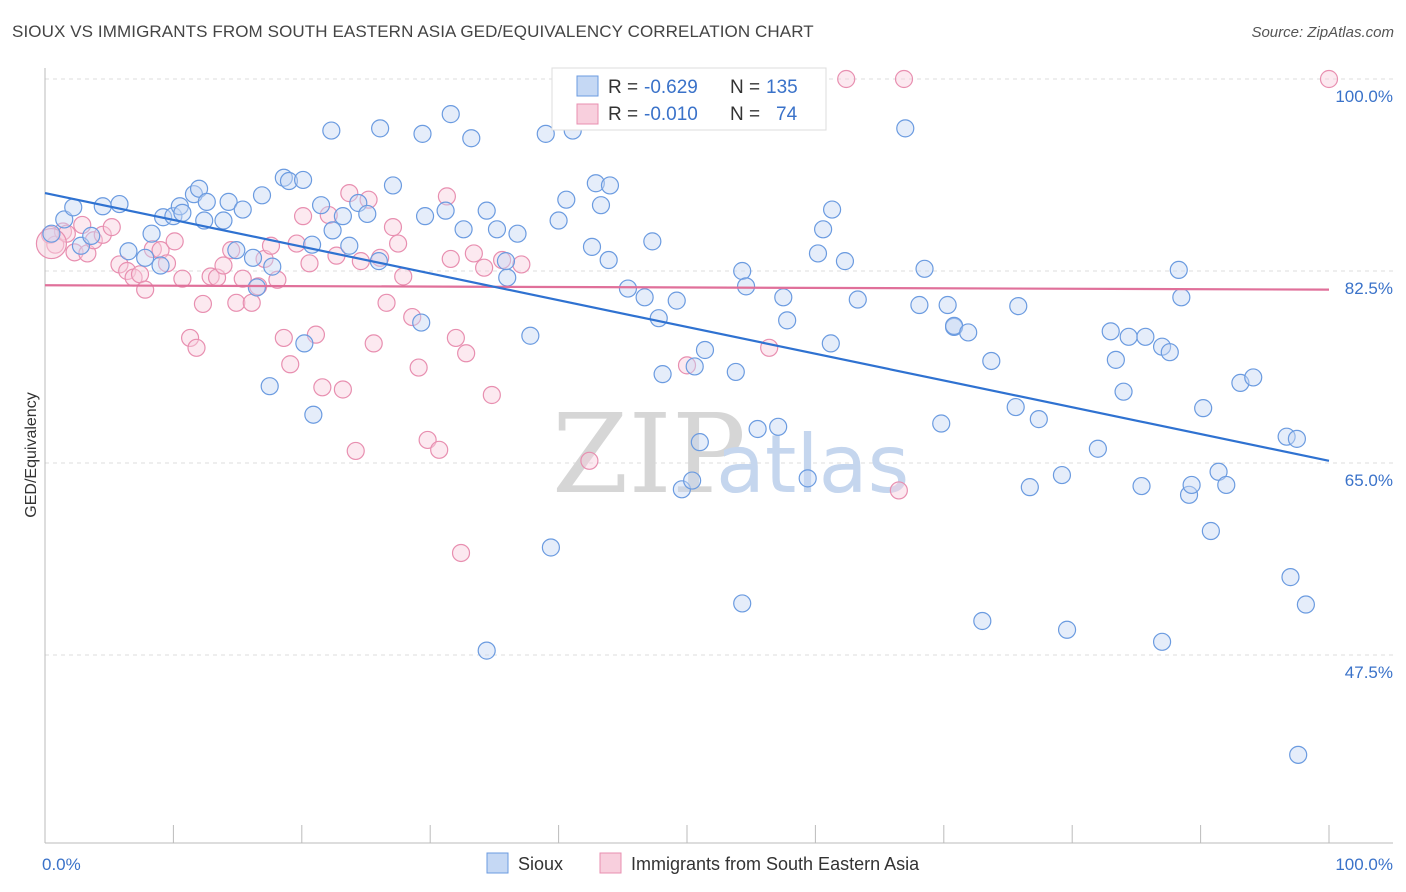  What do you see at coordinates (587, 114) in the screenshot?
I see `legend-swatch-asia` at bounding box center [587, 114].